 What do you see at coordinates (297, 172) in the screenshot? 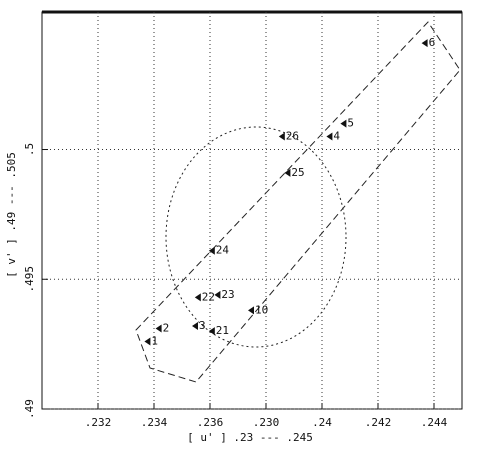
I see `point-label: 25` at bounding box center [297, 172].